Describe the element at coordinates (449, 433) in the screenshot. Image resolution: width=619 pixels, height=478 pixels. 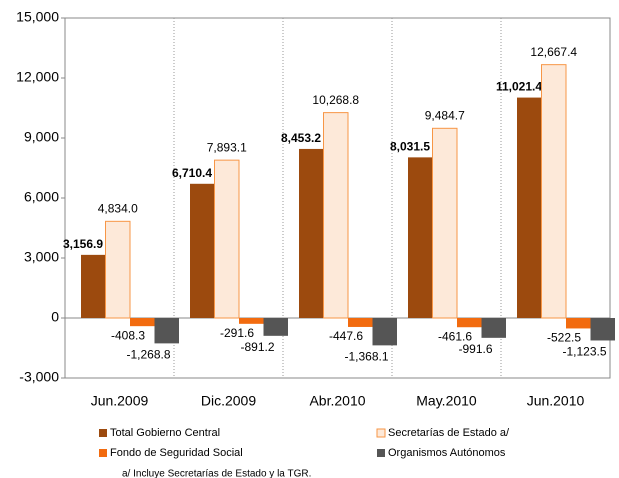
I see `legend-label: Secretarías de Estado a/` at that location.